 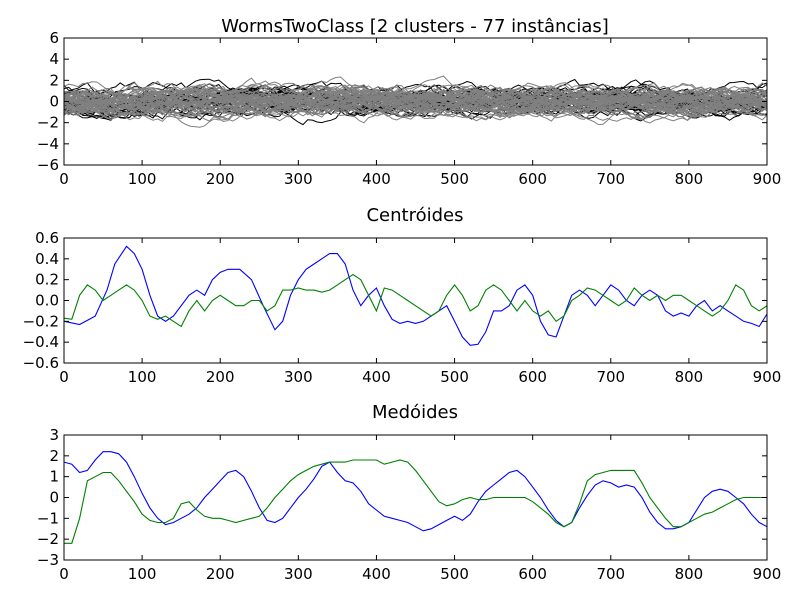 What do you see at coordinates (41, 321) in the screenshot?
I see `y-tick-label: −0.2` at bounding box center [41, 321].